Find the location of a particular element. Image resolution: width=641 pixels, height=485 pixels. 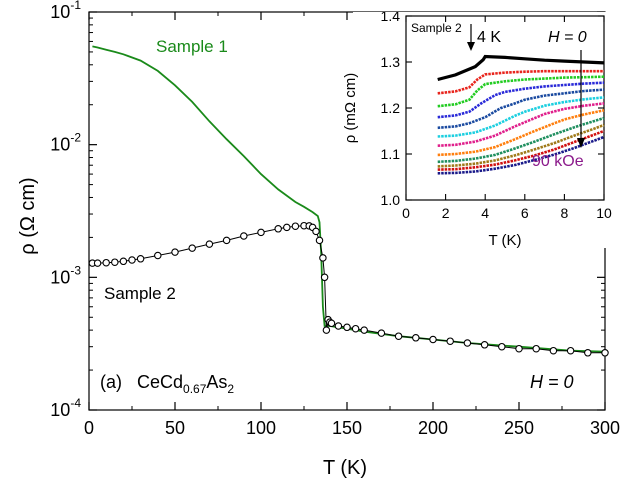

inset-x-tick-label: 10 is located at coordinates (604, 213).